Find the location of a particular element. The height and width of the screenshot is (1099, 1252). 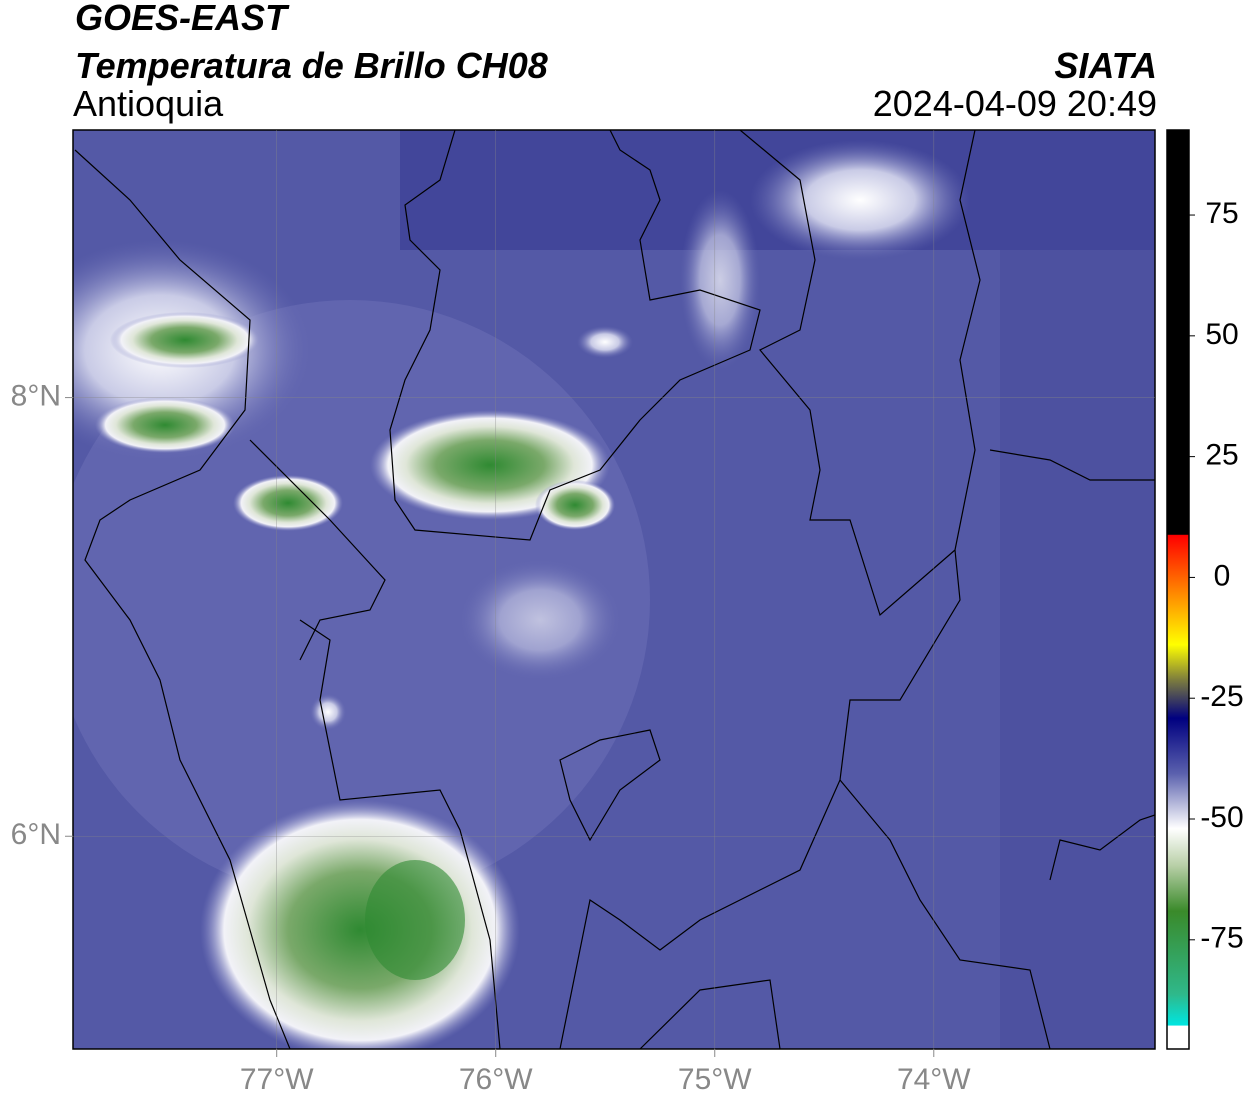

lat-tick-label: 6°N is located at coordinates (36, 834).